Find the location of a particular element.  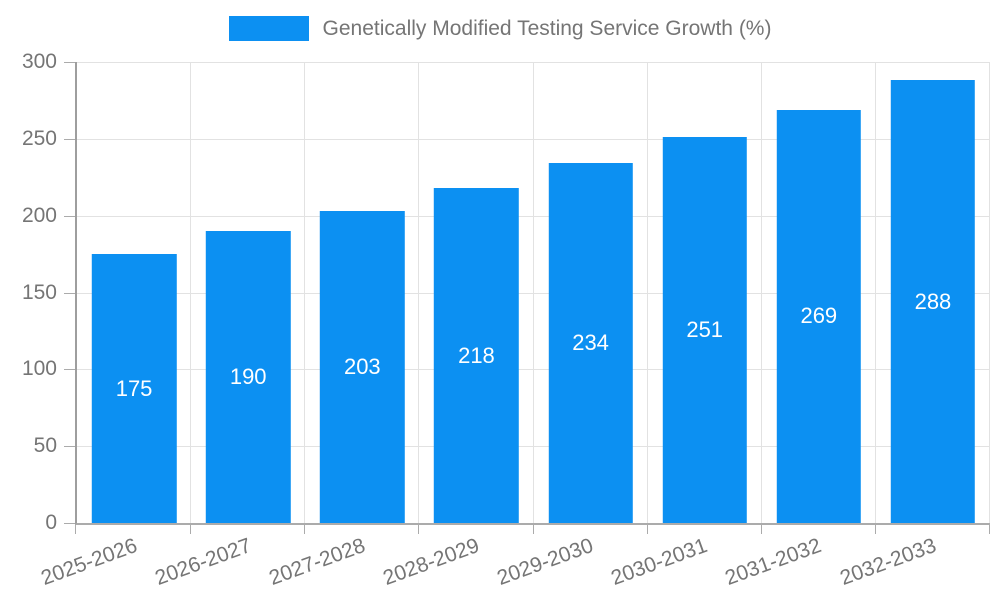

bar-value-label: 234 is located at coordinates (590, 343).